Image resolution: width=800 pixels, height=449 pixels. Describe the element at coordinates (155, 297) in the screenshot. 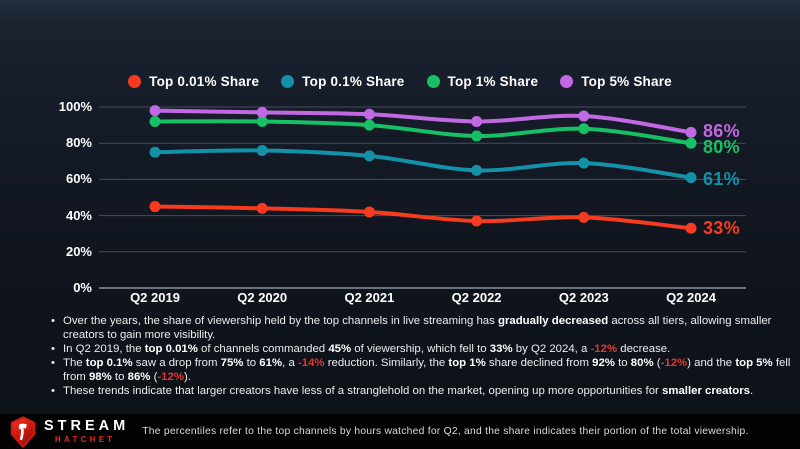

I see `x-axis-label: Q2 2019` at that location.